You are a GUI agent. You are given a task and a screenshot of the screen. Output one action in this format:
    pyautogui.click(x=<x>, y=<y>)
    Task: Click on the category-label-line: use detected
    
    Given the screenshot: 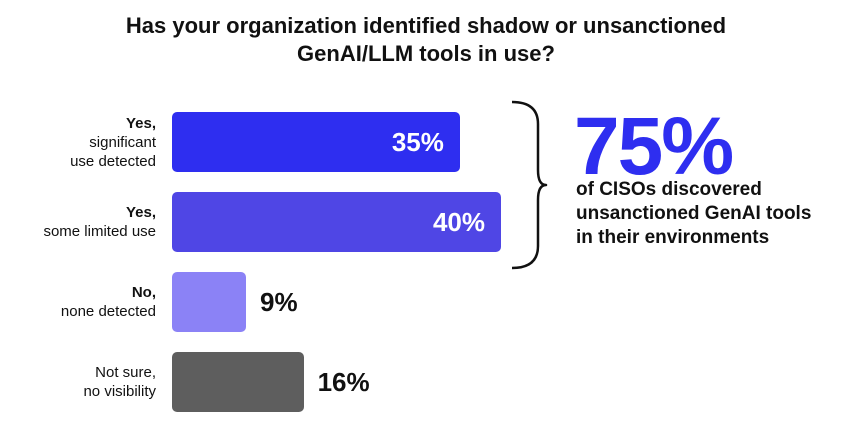 What is the action you would take?
    pyautogui.click(x=113, y=161)
    